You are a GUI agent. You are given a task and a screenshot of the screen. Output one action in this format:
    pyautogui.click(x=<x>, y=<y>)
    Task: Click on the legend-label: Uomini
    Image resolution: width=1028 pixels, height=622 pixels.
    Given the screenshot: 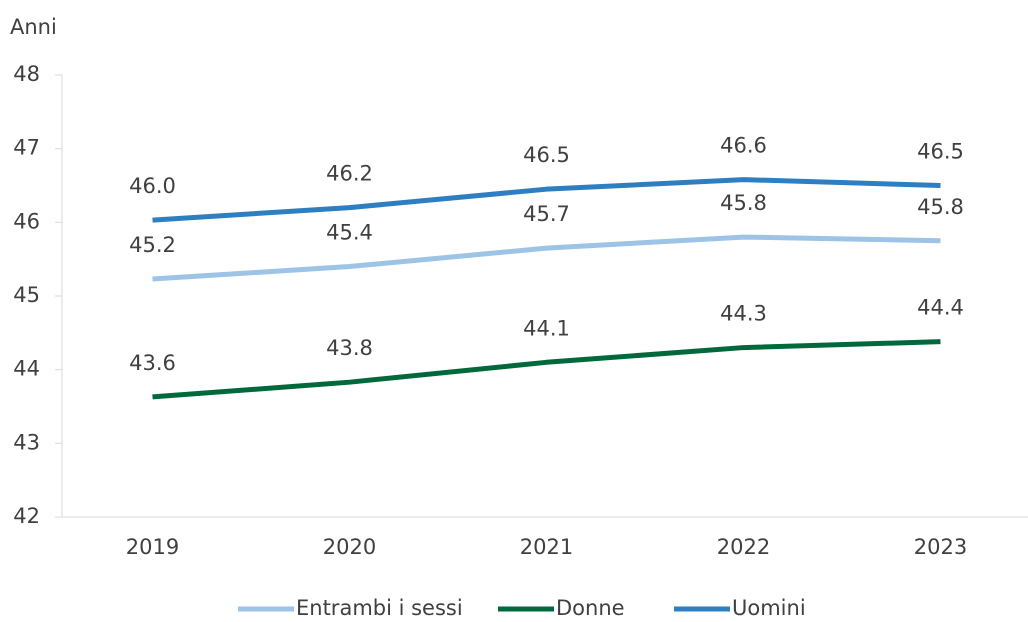 What is the action you would take?
    pyautogui.click(x=769, y=608)
    